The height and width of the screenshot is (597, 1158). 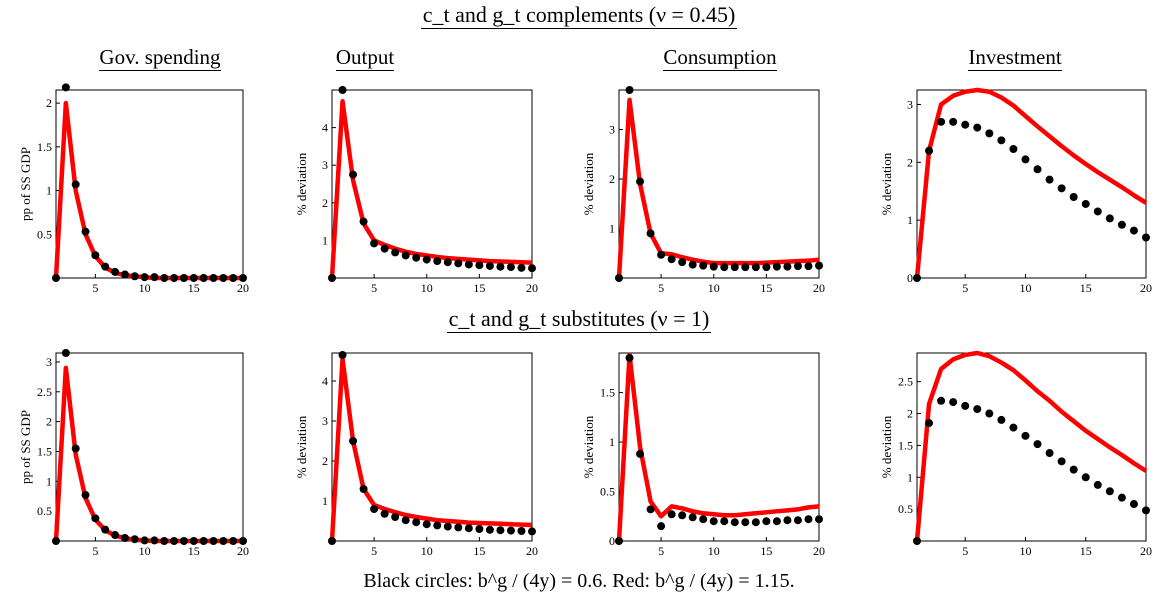 I want to click on chart-complements-investment: 0 1 2 3 5 10 15 20 % deviation, so click(x=1015, y=191).